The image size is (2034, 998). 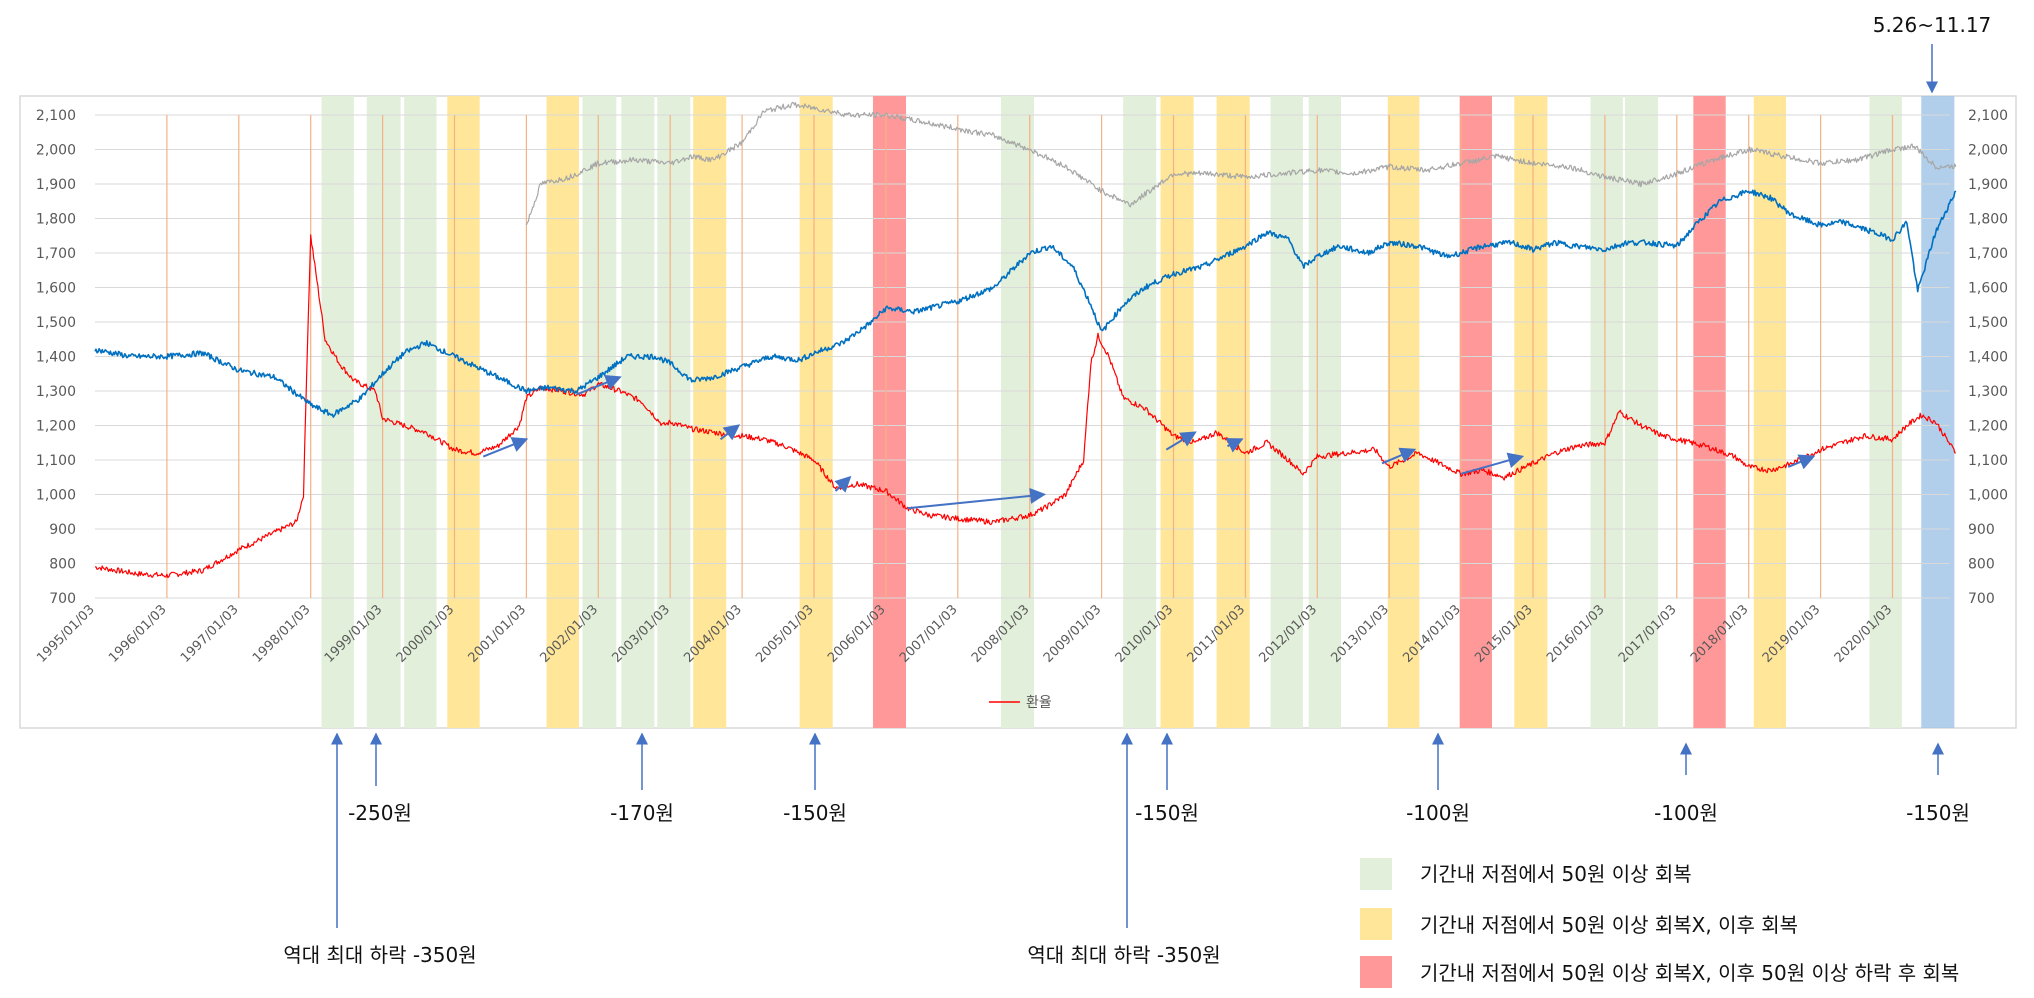 What do you see at coordinates (815, 813) in the screenshot?
I see `drop-label-2: -150원` at bounding box center [815, 813].